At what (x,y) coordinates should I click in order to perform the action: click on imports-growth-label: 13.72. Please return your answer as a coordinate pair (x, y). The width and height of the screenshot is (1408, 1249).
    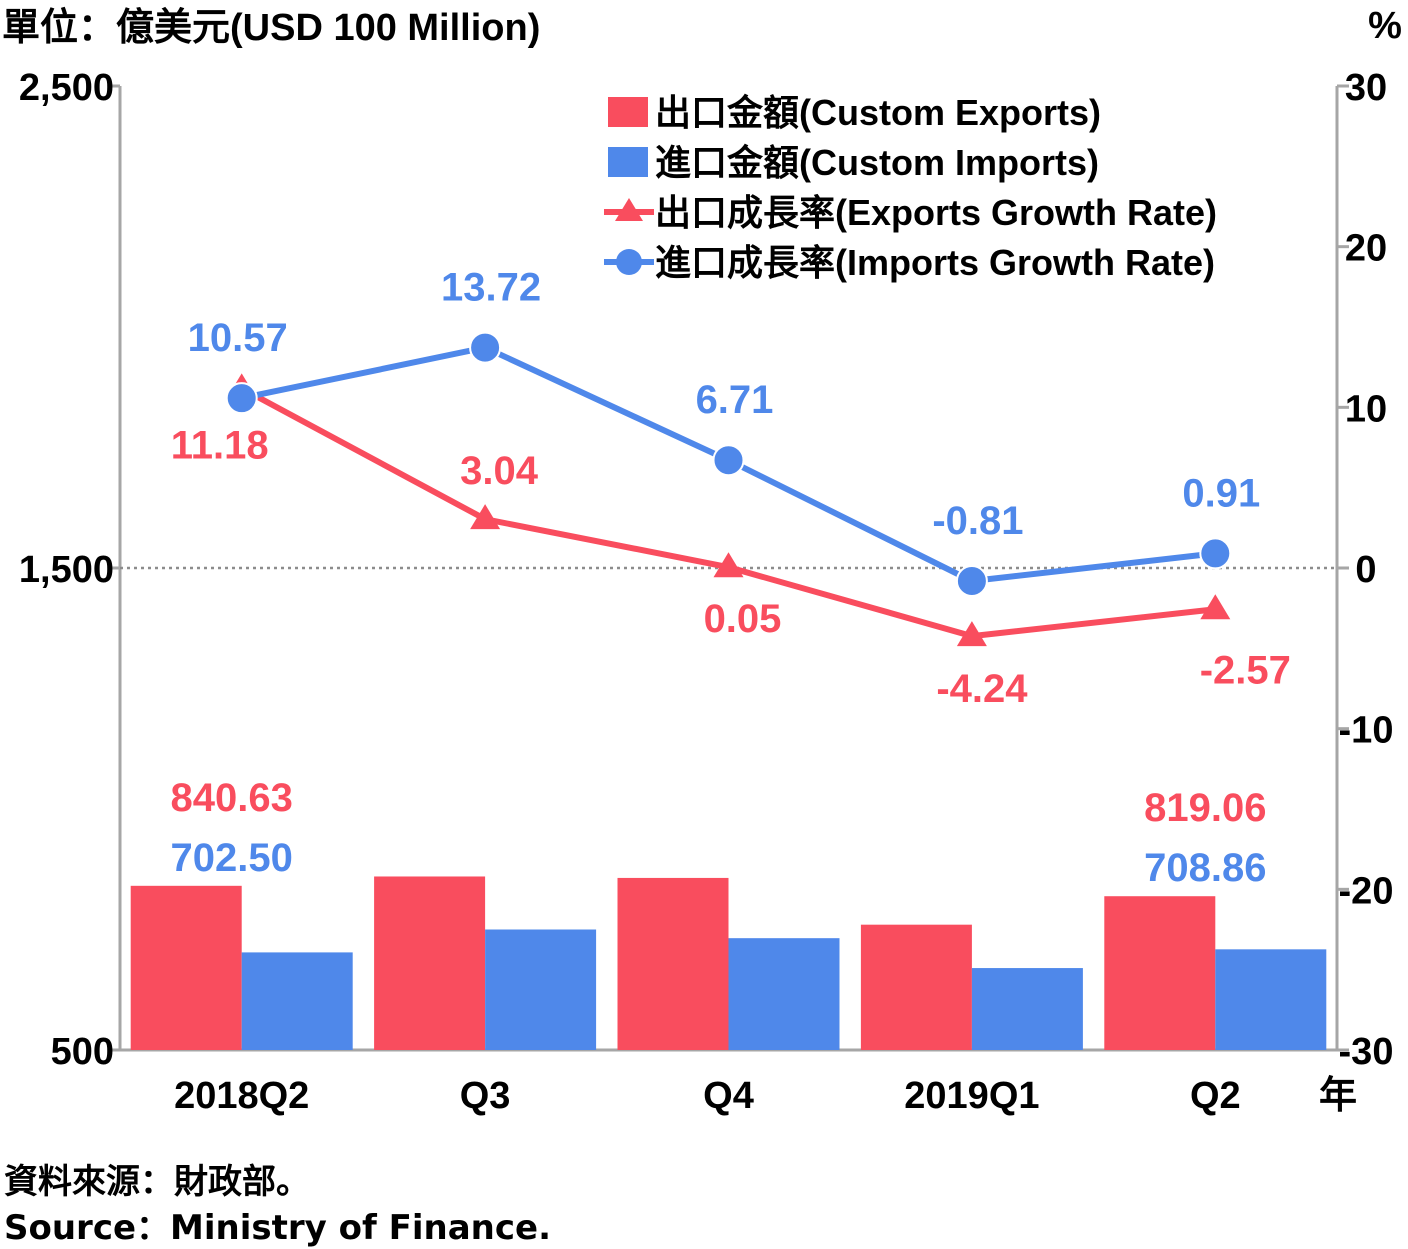
    Looking at the image, I should click on (491, 288).